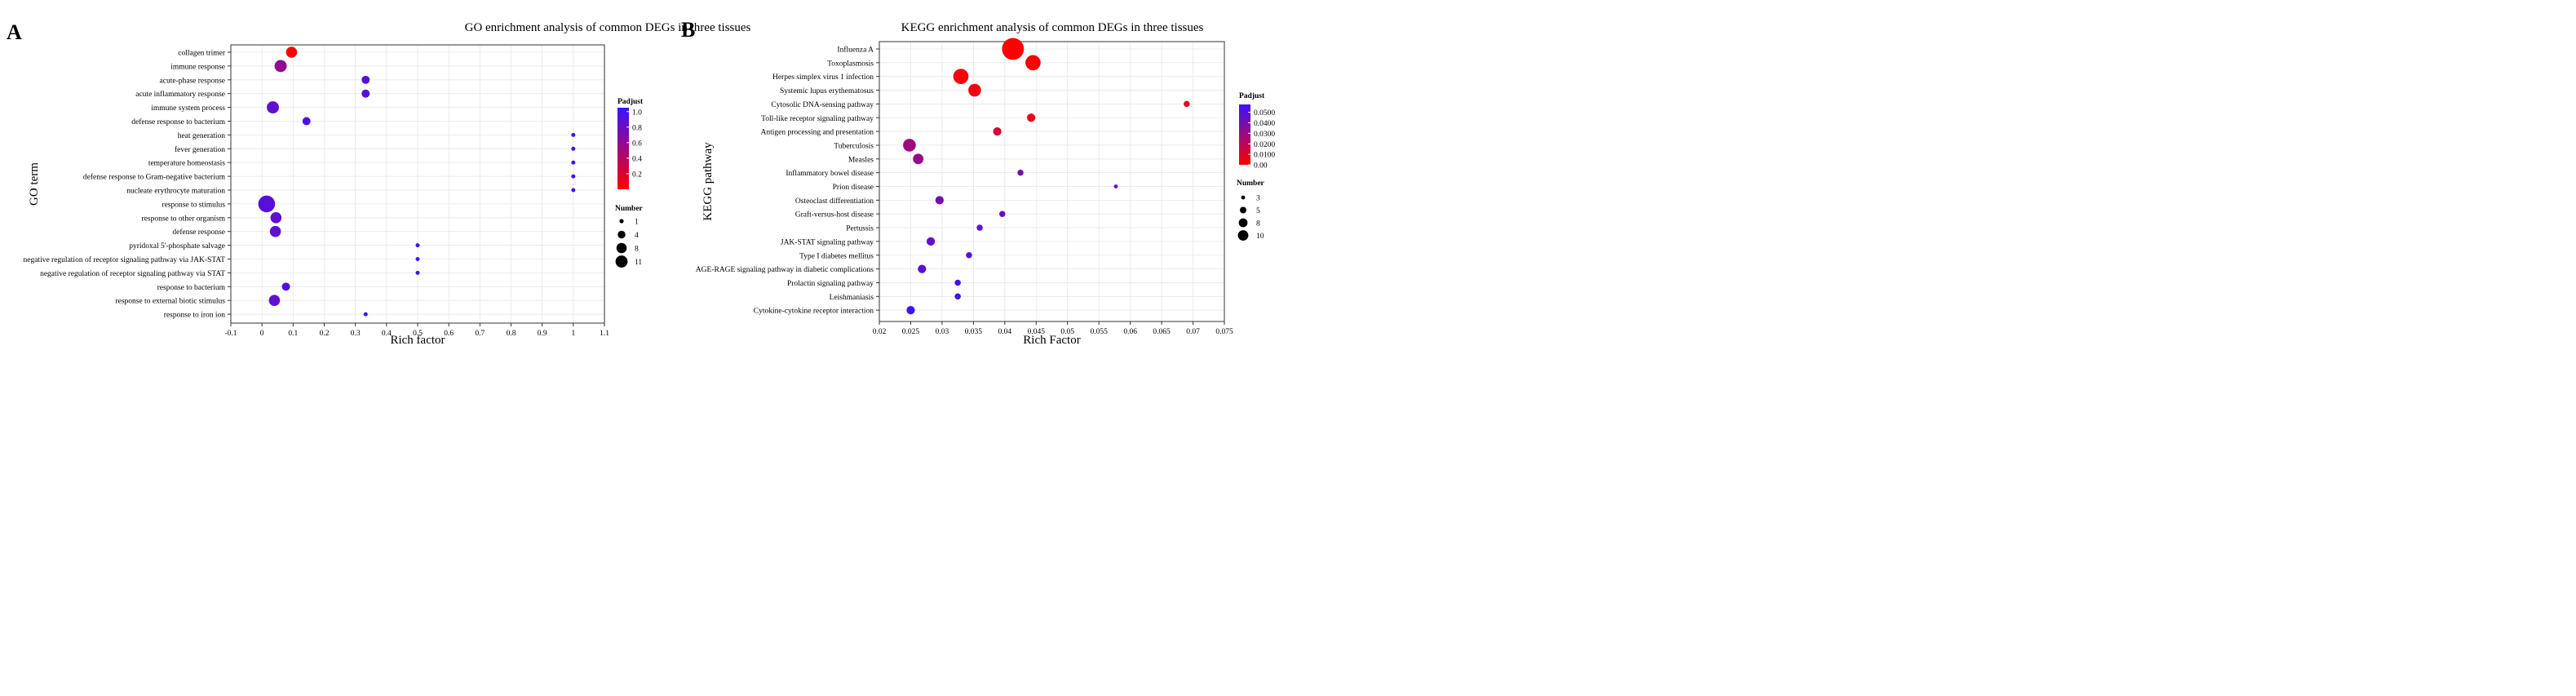  Describe the element at coordinates (637, 236) in the screenshot. I see `size-legend-label: 4` at that location.